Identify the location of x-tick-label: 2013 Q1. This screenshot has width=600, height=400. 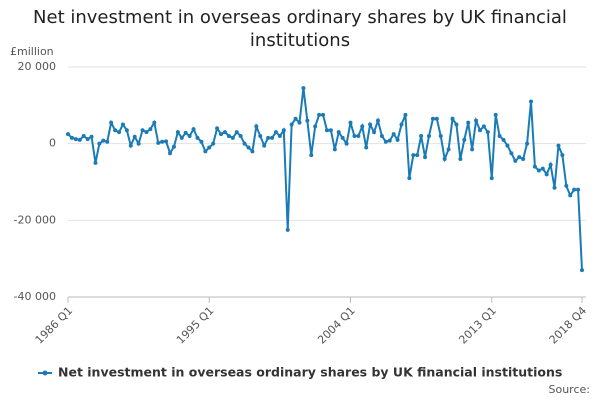
(477, 325).